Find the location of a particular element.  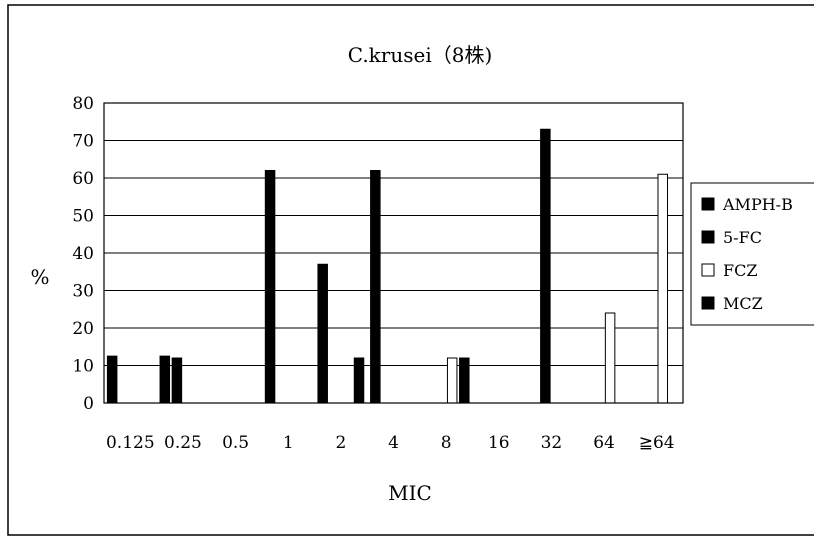

chart-title: C.krusei（8株) is located at coordinates (420, 55).